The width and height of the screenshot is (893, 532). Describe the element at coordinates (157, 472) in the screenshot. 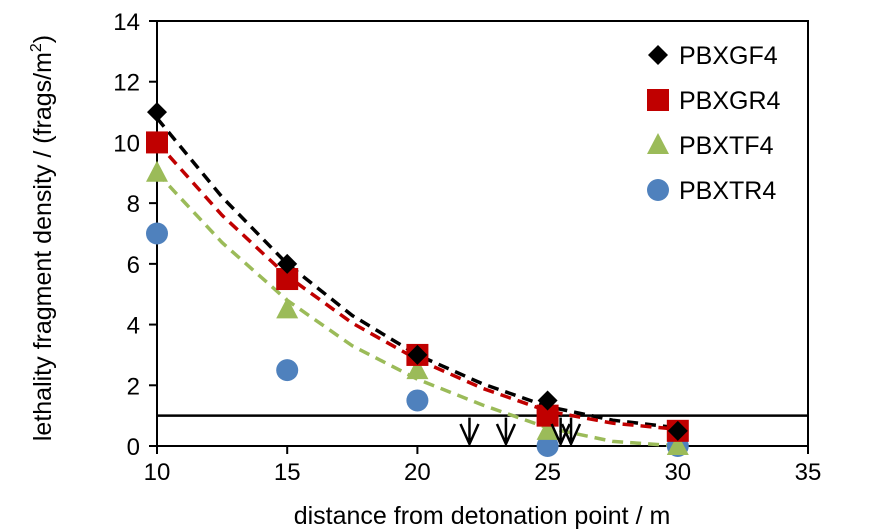

I see `x-tick-label: 10` at that location.